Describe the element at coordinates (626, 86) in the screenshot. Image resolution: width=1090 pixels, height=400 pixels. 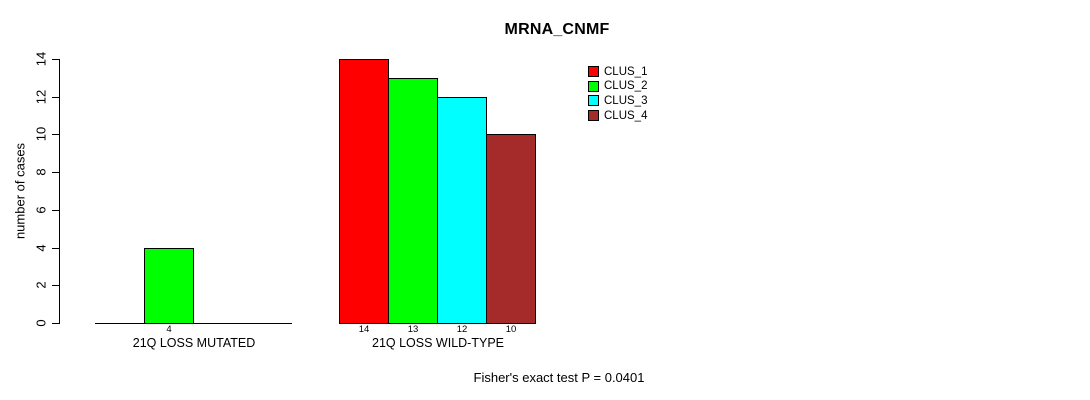
I see `legend-label: CLUS_2` at that location.